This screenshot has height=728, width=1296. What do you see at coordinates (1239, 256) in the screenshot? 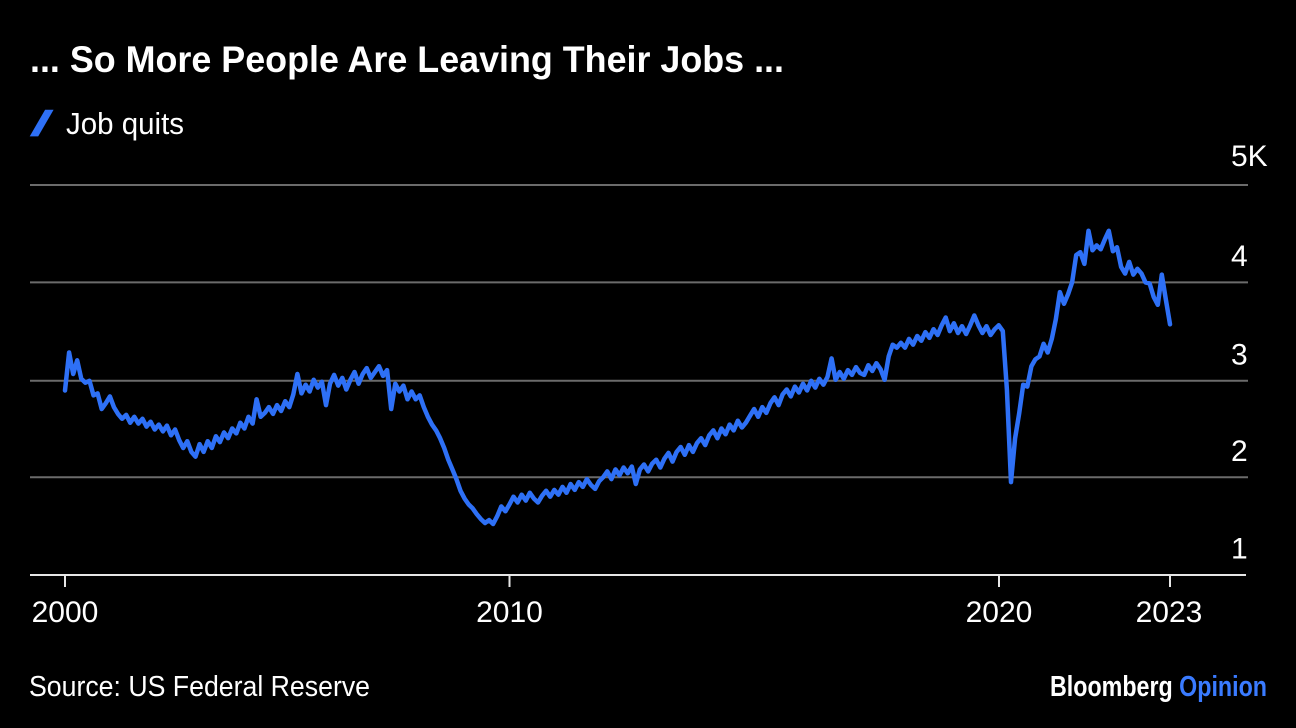
I see `svg-text: 4` at bounding box center [1239, 256].